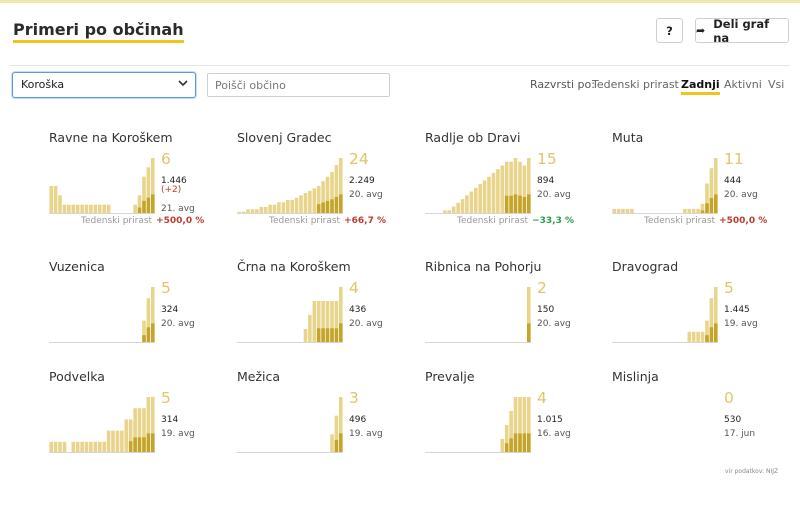 This screenshot has width=800, height=514. I want to click on municipality-card: Ribnica na Pohorju 2 150 20. avg, so click(510, 311).